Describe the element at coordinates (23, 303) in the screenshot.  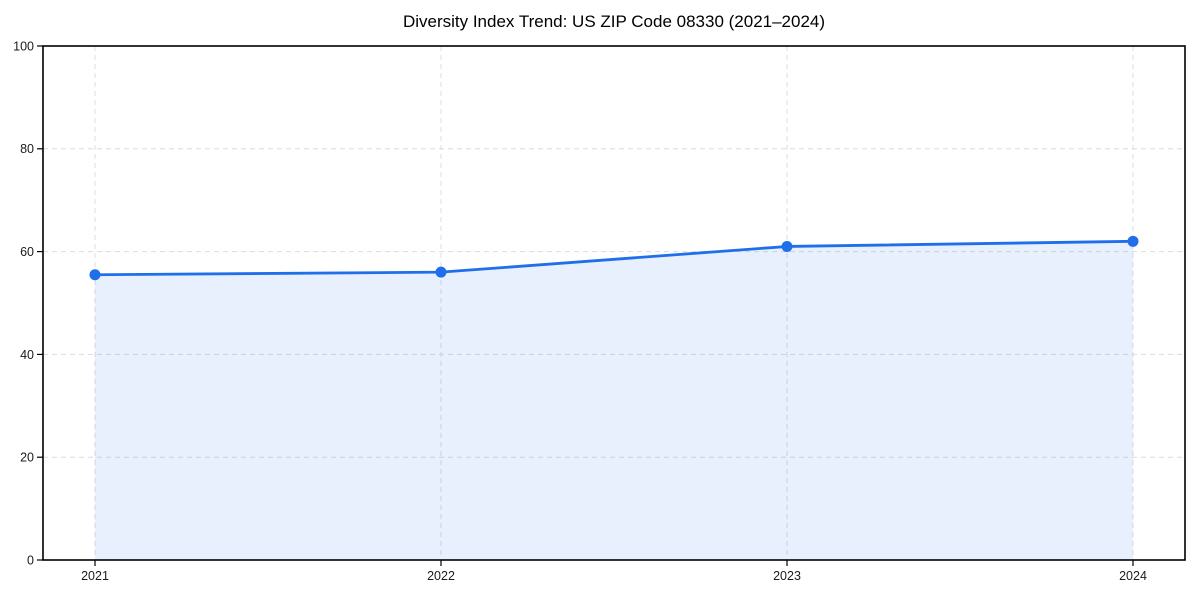
I see `y-axis-tick-labels: 0 20 40 60 80 100` at that location.